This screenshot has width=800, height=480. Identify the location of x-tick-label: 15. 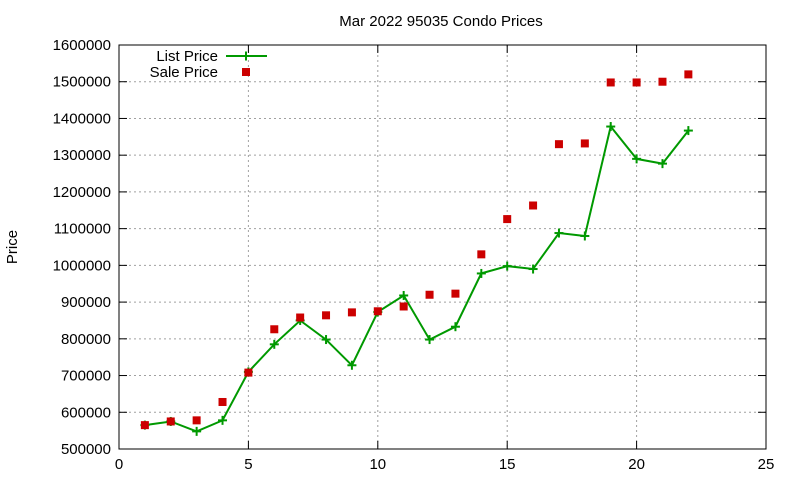
(507, 464).